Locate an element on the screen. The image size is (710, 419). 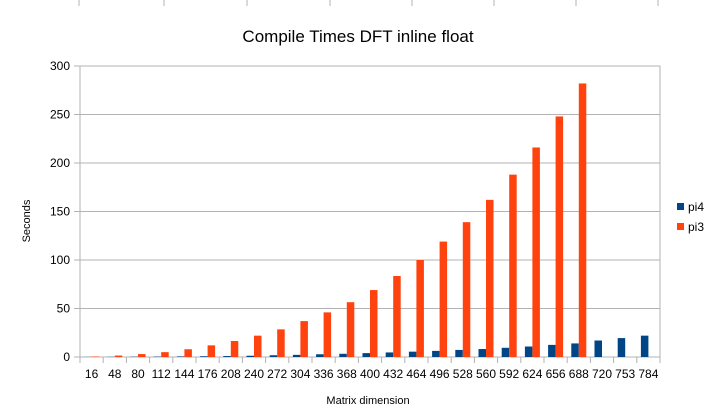
legend-label-pi3: pi3 is located at coordinates (696, 227).